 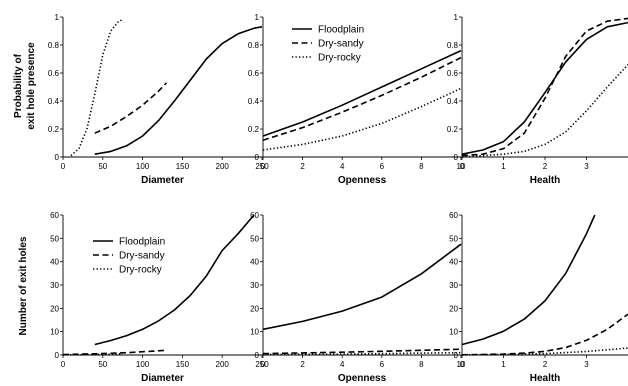 I want to click on row-label-probability-line1: Probability of, so click(x=18, y=85).